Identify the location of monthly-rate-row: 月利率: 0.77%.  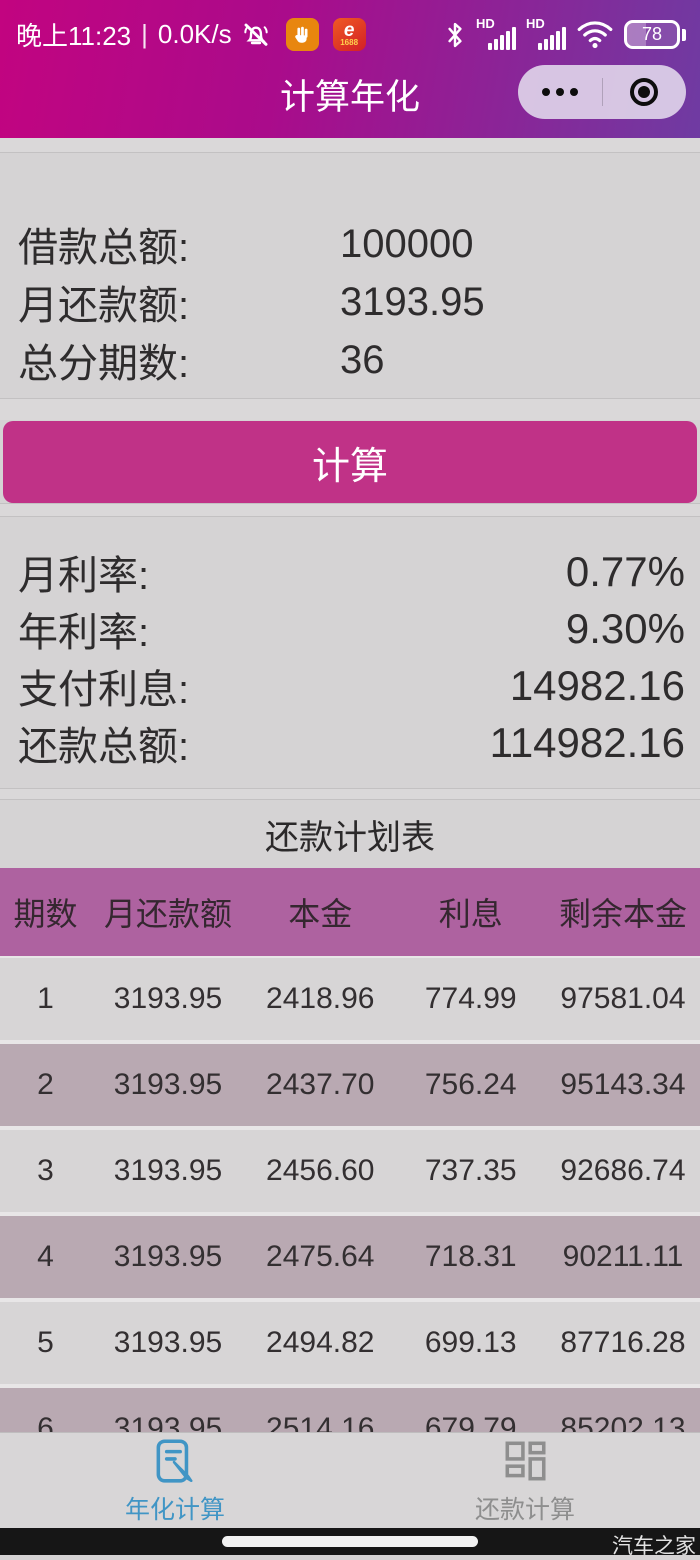
(351, 571).